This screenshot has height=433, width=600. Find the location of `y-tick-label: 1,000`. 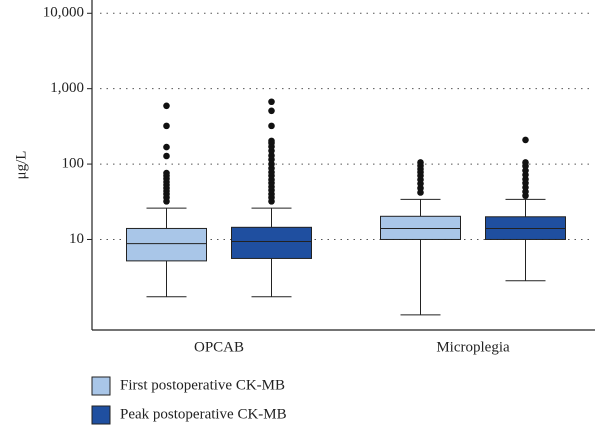

y-tick-label: 1,000 is located at coordinates (67, 88).